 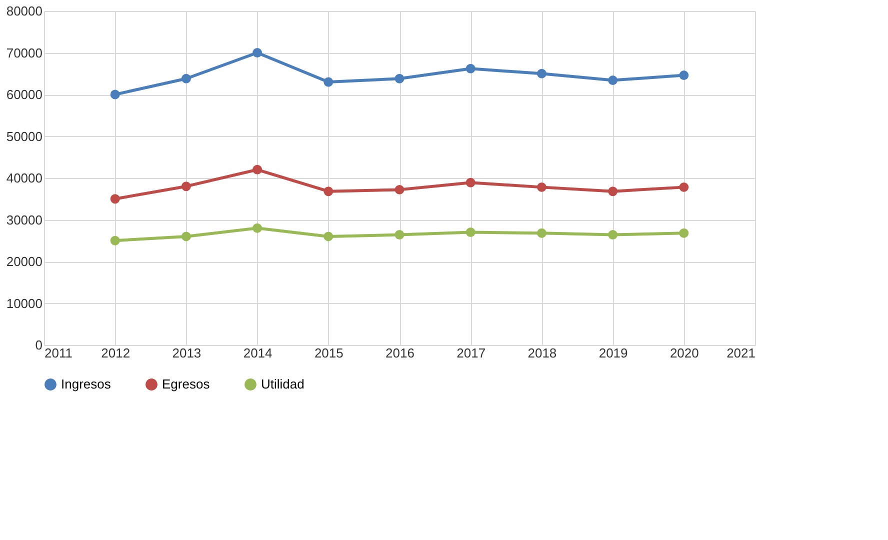 What do you see at coordinates (741, 353) in the screenshot?
I see `x-tick-label: 2021` at bounding box center [741, 353].